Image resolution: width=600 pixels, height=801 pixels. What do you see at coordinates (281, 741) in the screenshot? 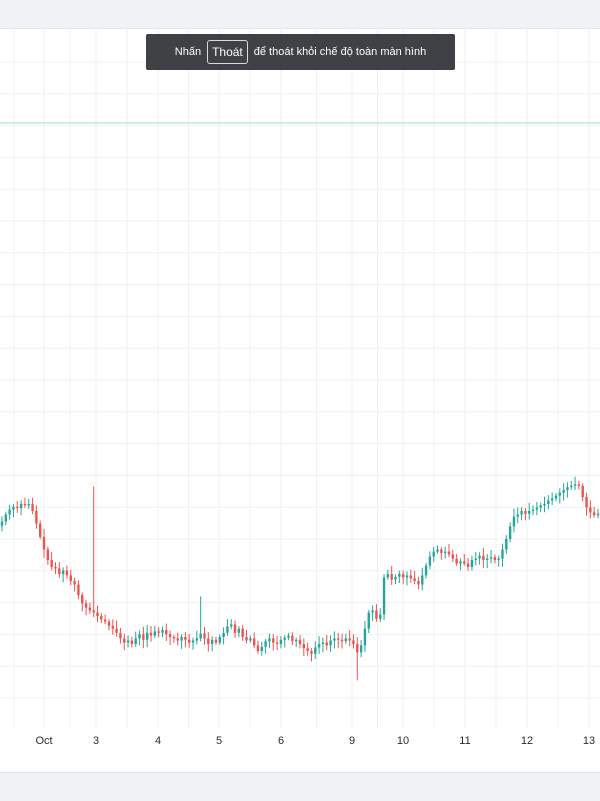
I see `x-tick-label: 6` at bounding box center [281, 741].